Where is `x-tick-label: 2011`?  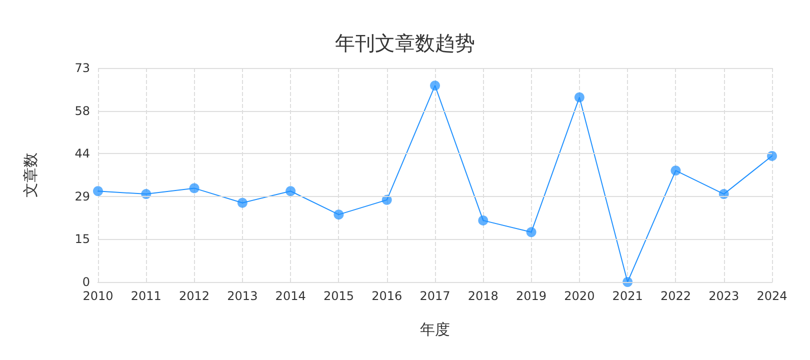
x-tick-label: 2011 is located at coordinates (146, 296).